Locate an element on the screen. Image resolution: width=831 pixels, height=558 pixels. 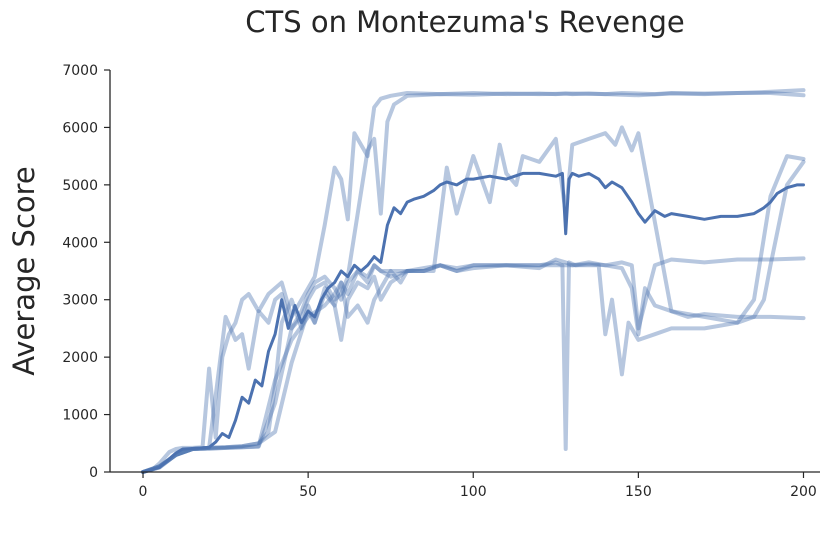
x-tick-label: 50 is located at coordinates (308, 492).